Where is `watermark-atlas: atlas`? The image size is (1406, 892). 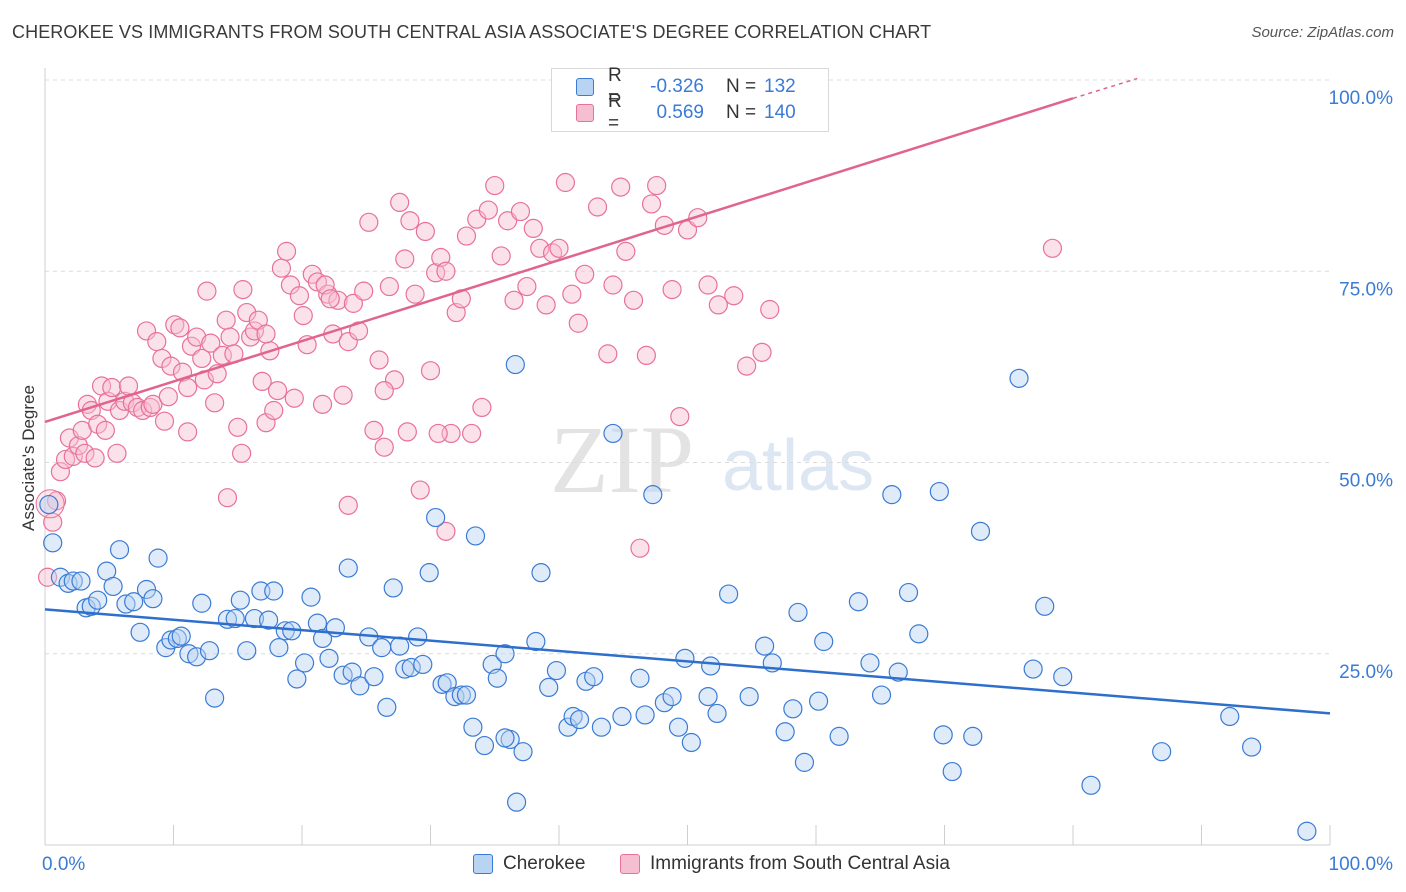
watermark-atlas: atlas is located at coordinates (798, 466).